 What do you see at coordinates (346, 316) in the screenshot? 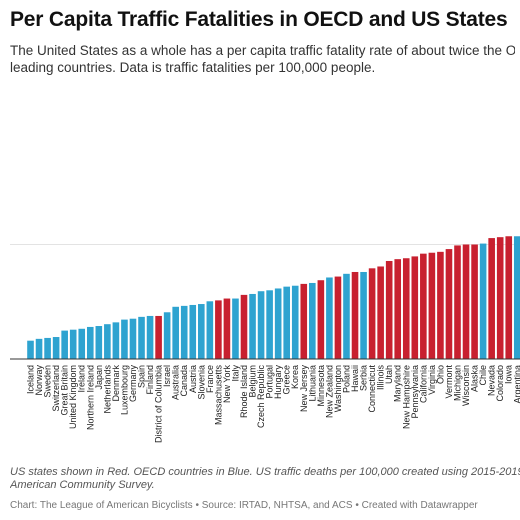
I see `bar-poland` at bounding box center [346, 316].